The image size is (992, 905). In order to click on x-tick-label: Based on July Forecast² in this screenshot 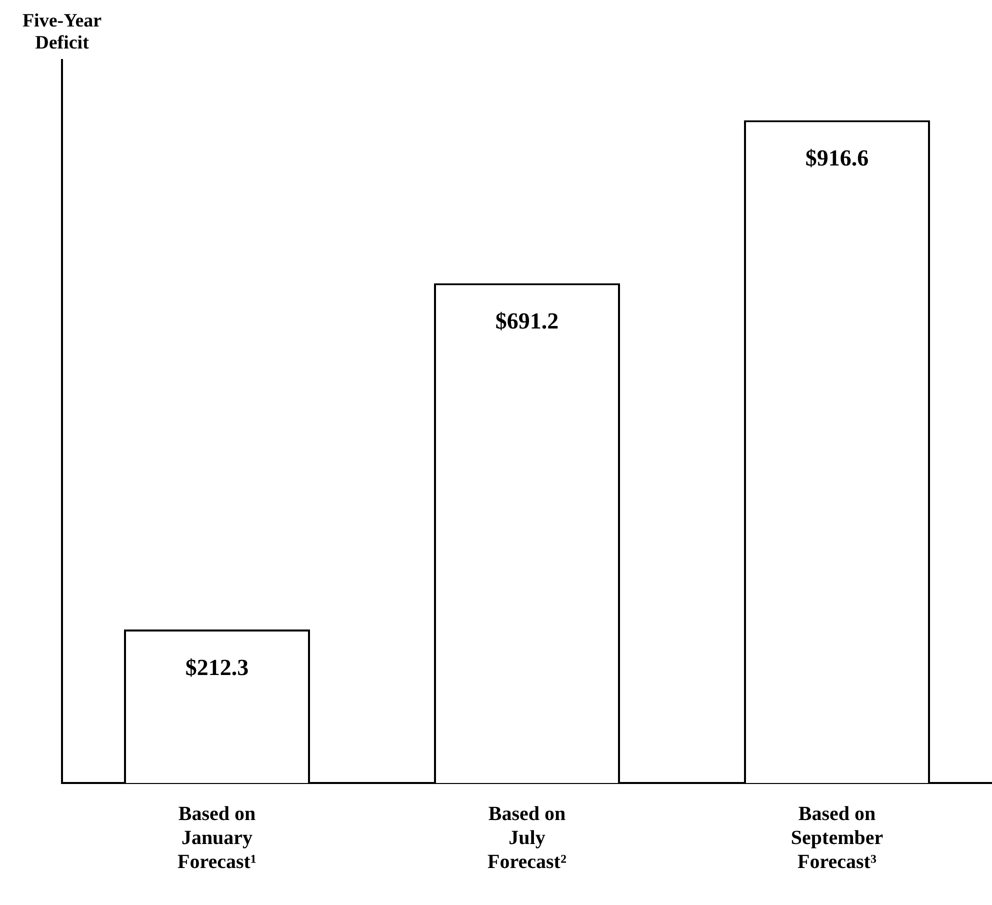, I will do `click(527, 838)`.